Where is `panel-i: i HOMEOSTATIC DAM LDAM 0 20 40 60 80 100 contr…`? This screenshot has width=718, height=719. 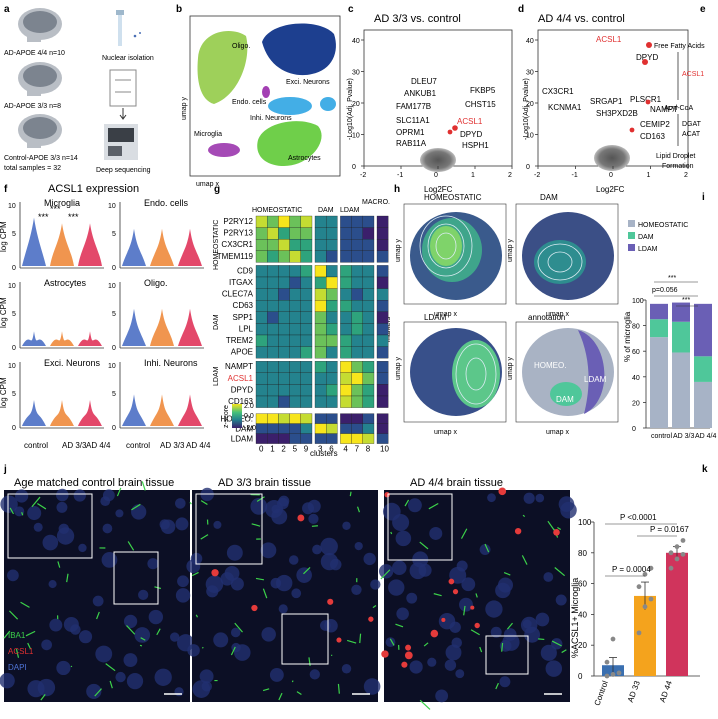 panel-i: i HOMEOSTATIC DAM LDAM 0 20 40 60 80 100 contr… is located at coordinates (670, 316).